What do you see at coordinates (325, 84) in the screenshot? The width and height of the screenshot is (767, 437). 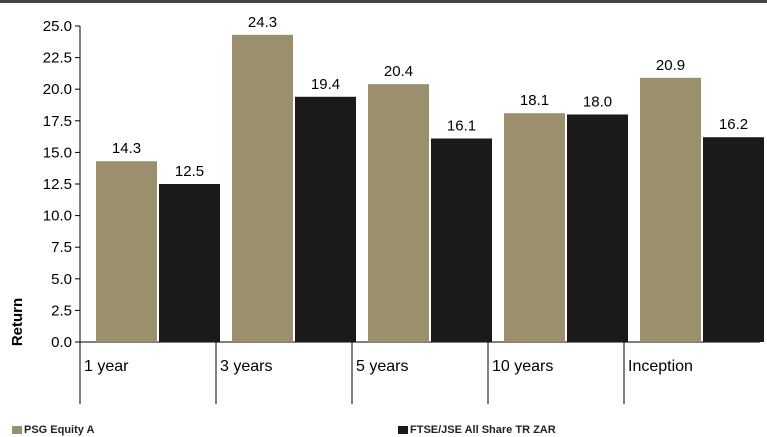 I see `data-label: 19.4` at bounding box center [325, 84].